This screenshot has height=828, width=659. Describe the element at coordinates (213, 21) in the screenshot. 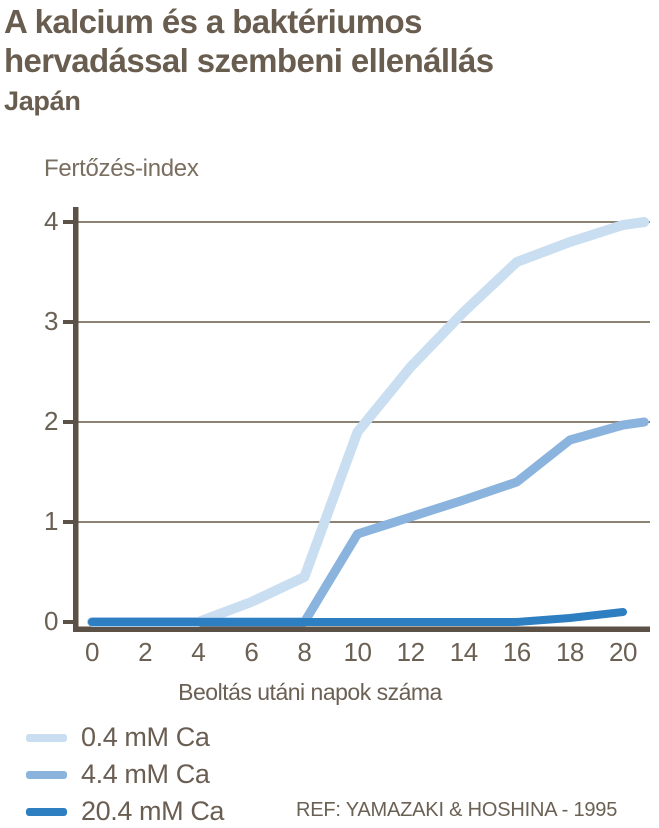

I see `page-title-line-1: A kalcium és a baktériumos` at that location.